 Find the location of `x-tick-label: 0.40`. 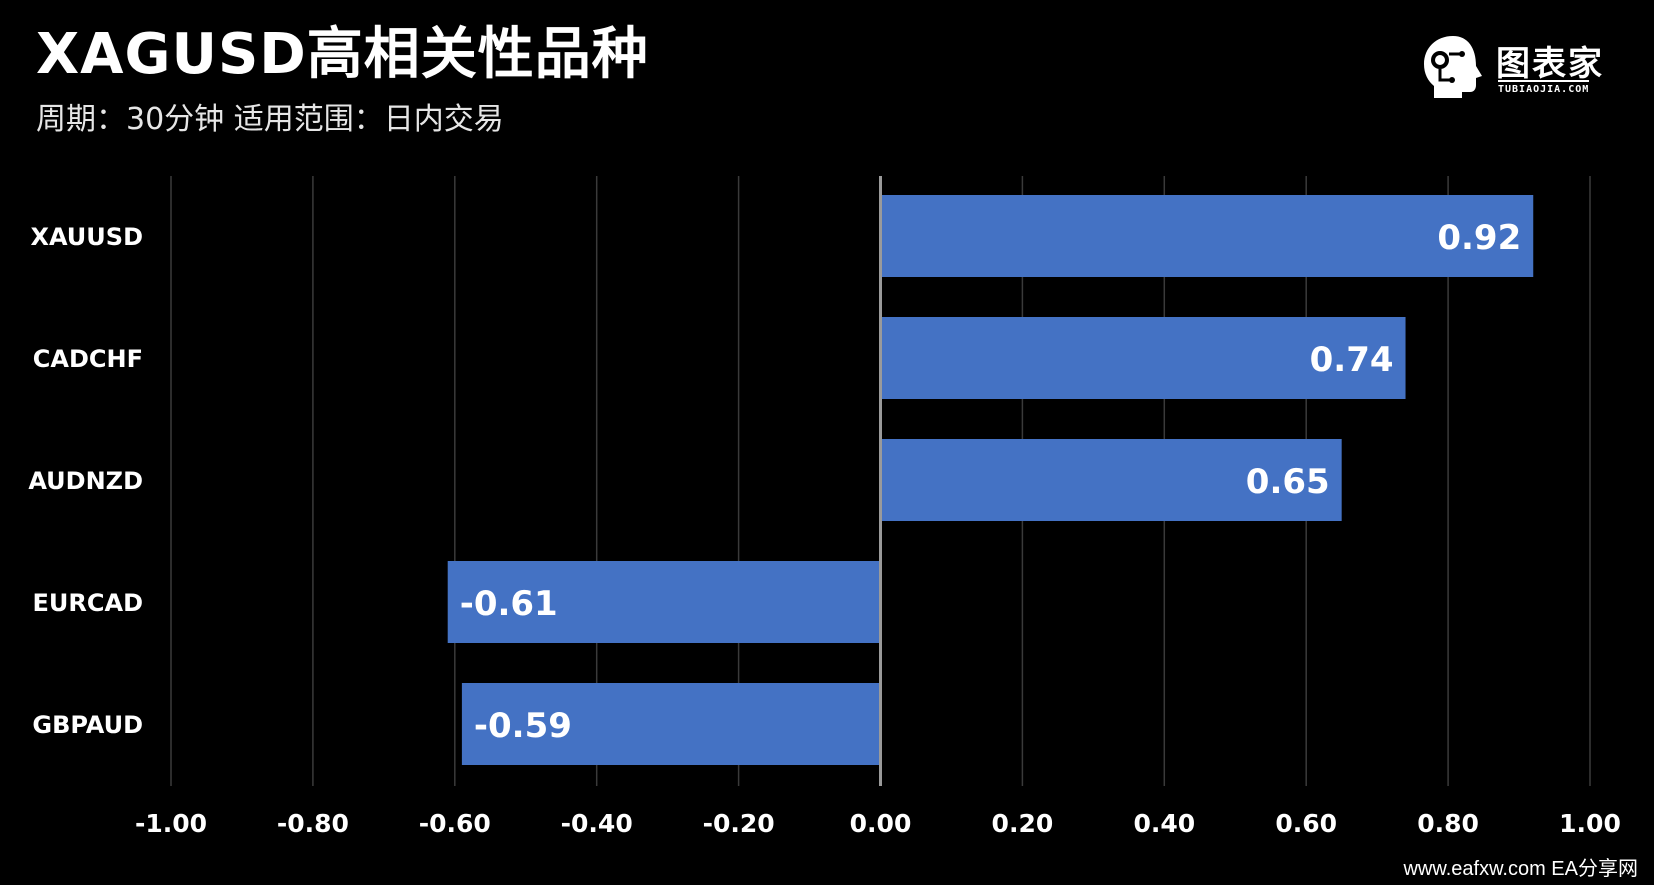

x-tick-label: 0.40 is located at coordinates (1164, 823).